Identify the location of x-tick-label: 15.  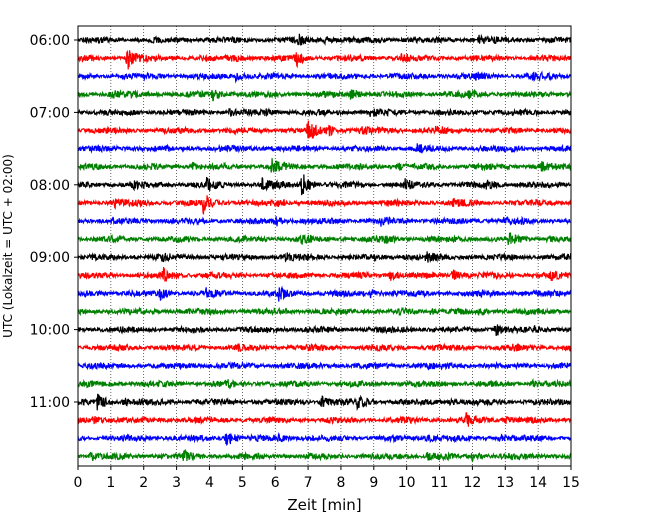
(571, 483).